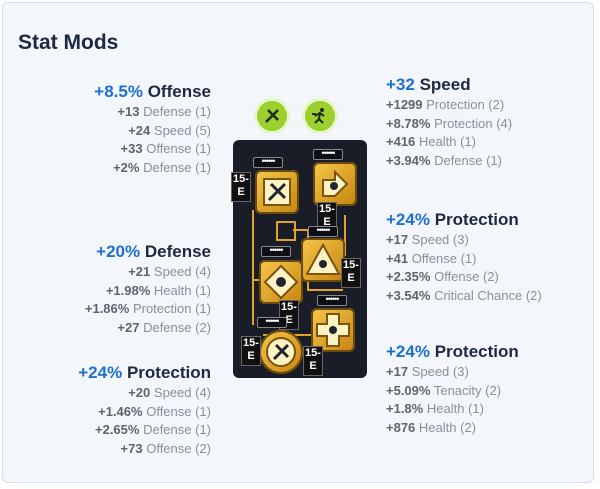  I want to click on secondary-stat: +876 Health (2), so click(431, 427).